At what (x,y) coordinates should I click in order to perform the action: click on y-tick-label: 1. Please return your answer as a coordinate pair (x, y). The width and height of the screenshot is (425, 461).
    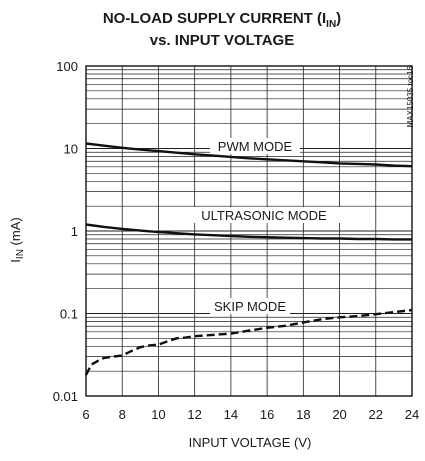
    Looking at the image, I should click on (74, 231).